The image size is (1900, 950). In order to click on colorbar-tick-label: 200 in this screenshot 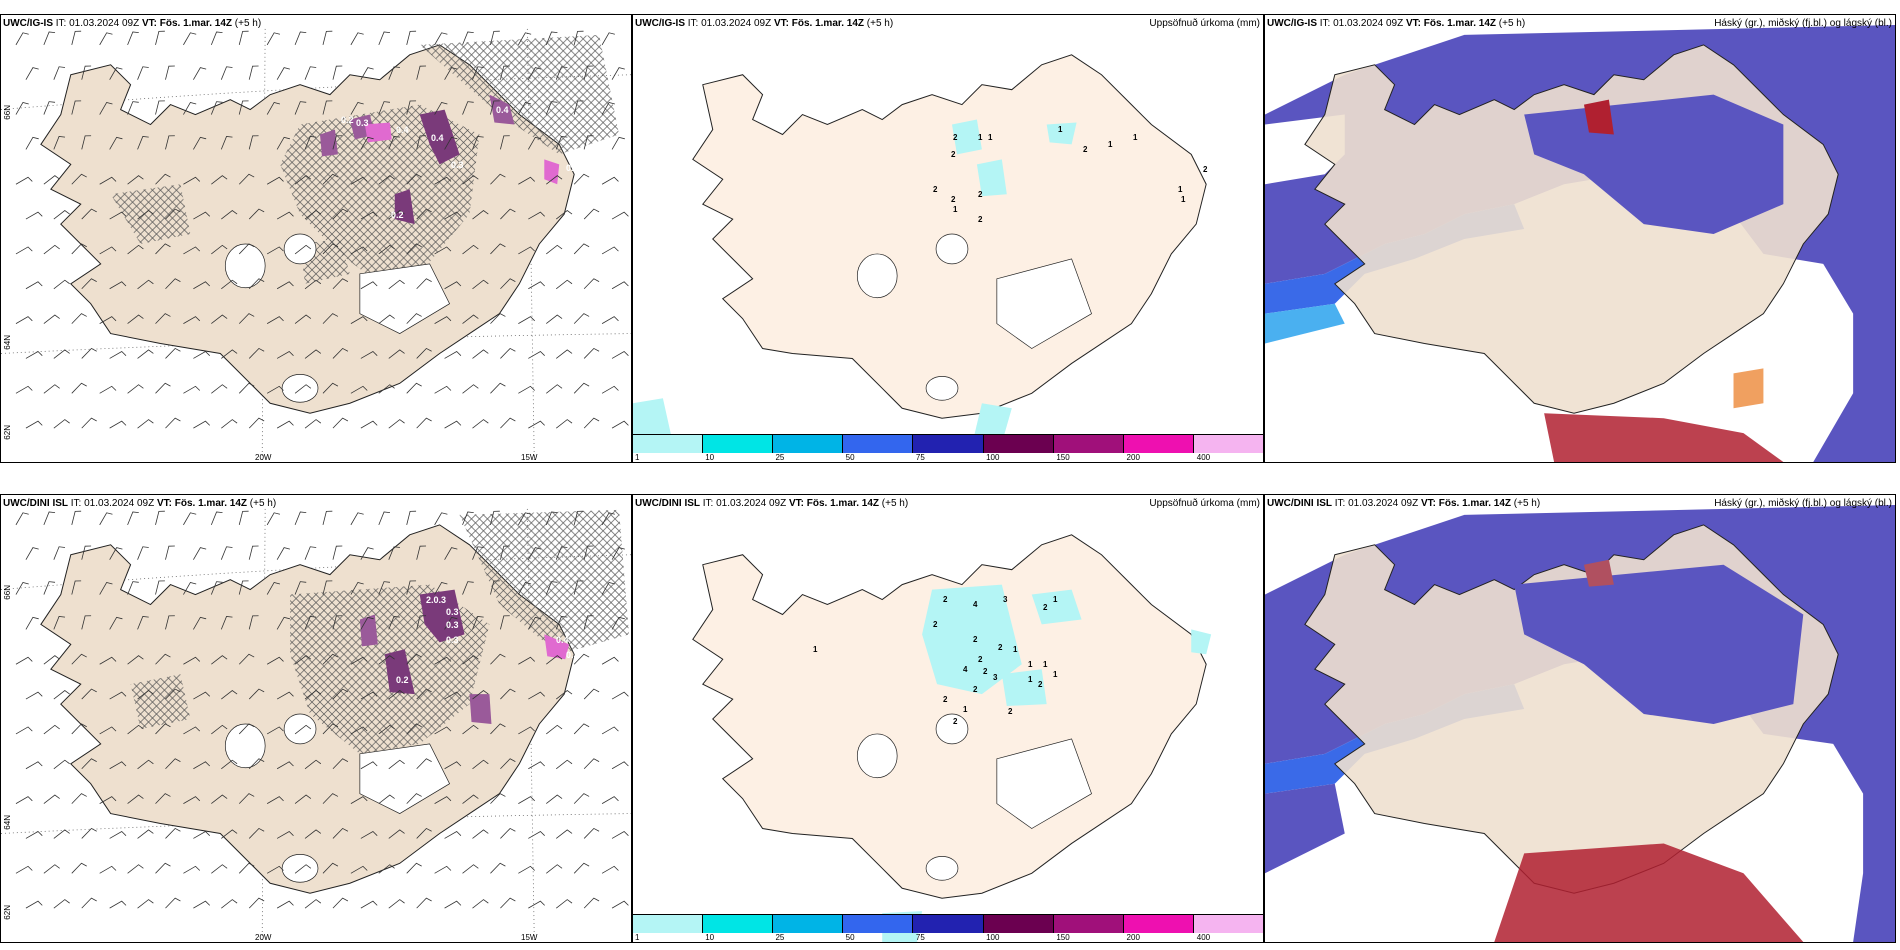, I will do `click(1133, 937)`.